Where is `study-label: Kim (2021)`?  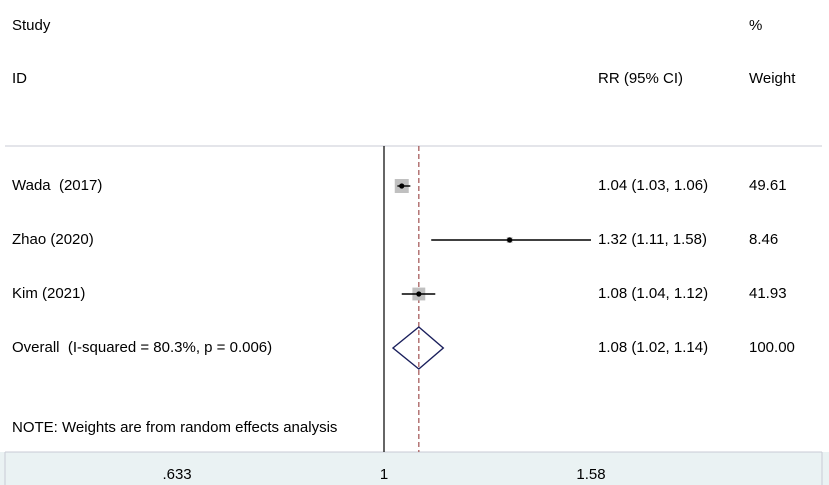
study-label: Kim (2021) is located at coordinates (49, 293).